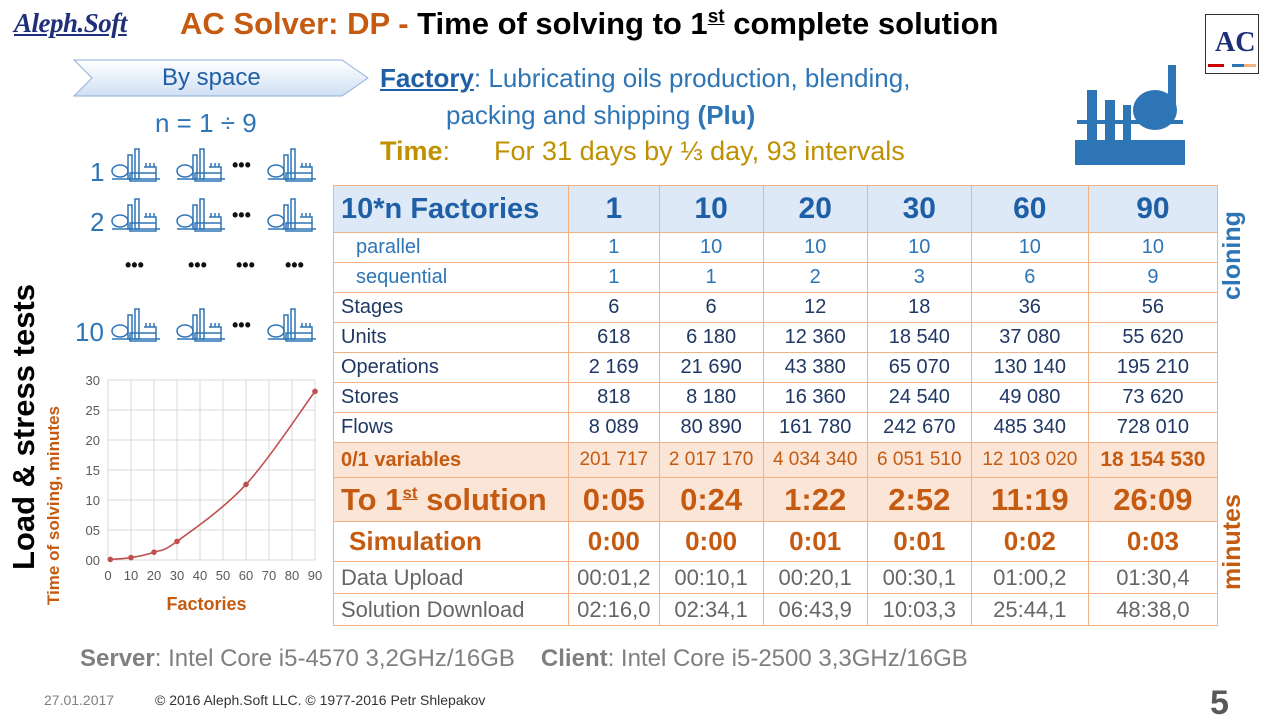  Describe the element at coordinates (451, 307) in the screenshot. I see `row-label: Stages` at that location.